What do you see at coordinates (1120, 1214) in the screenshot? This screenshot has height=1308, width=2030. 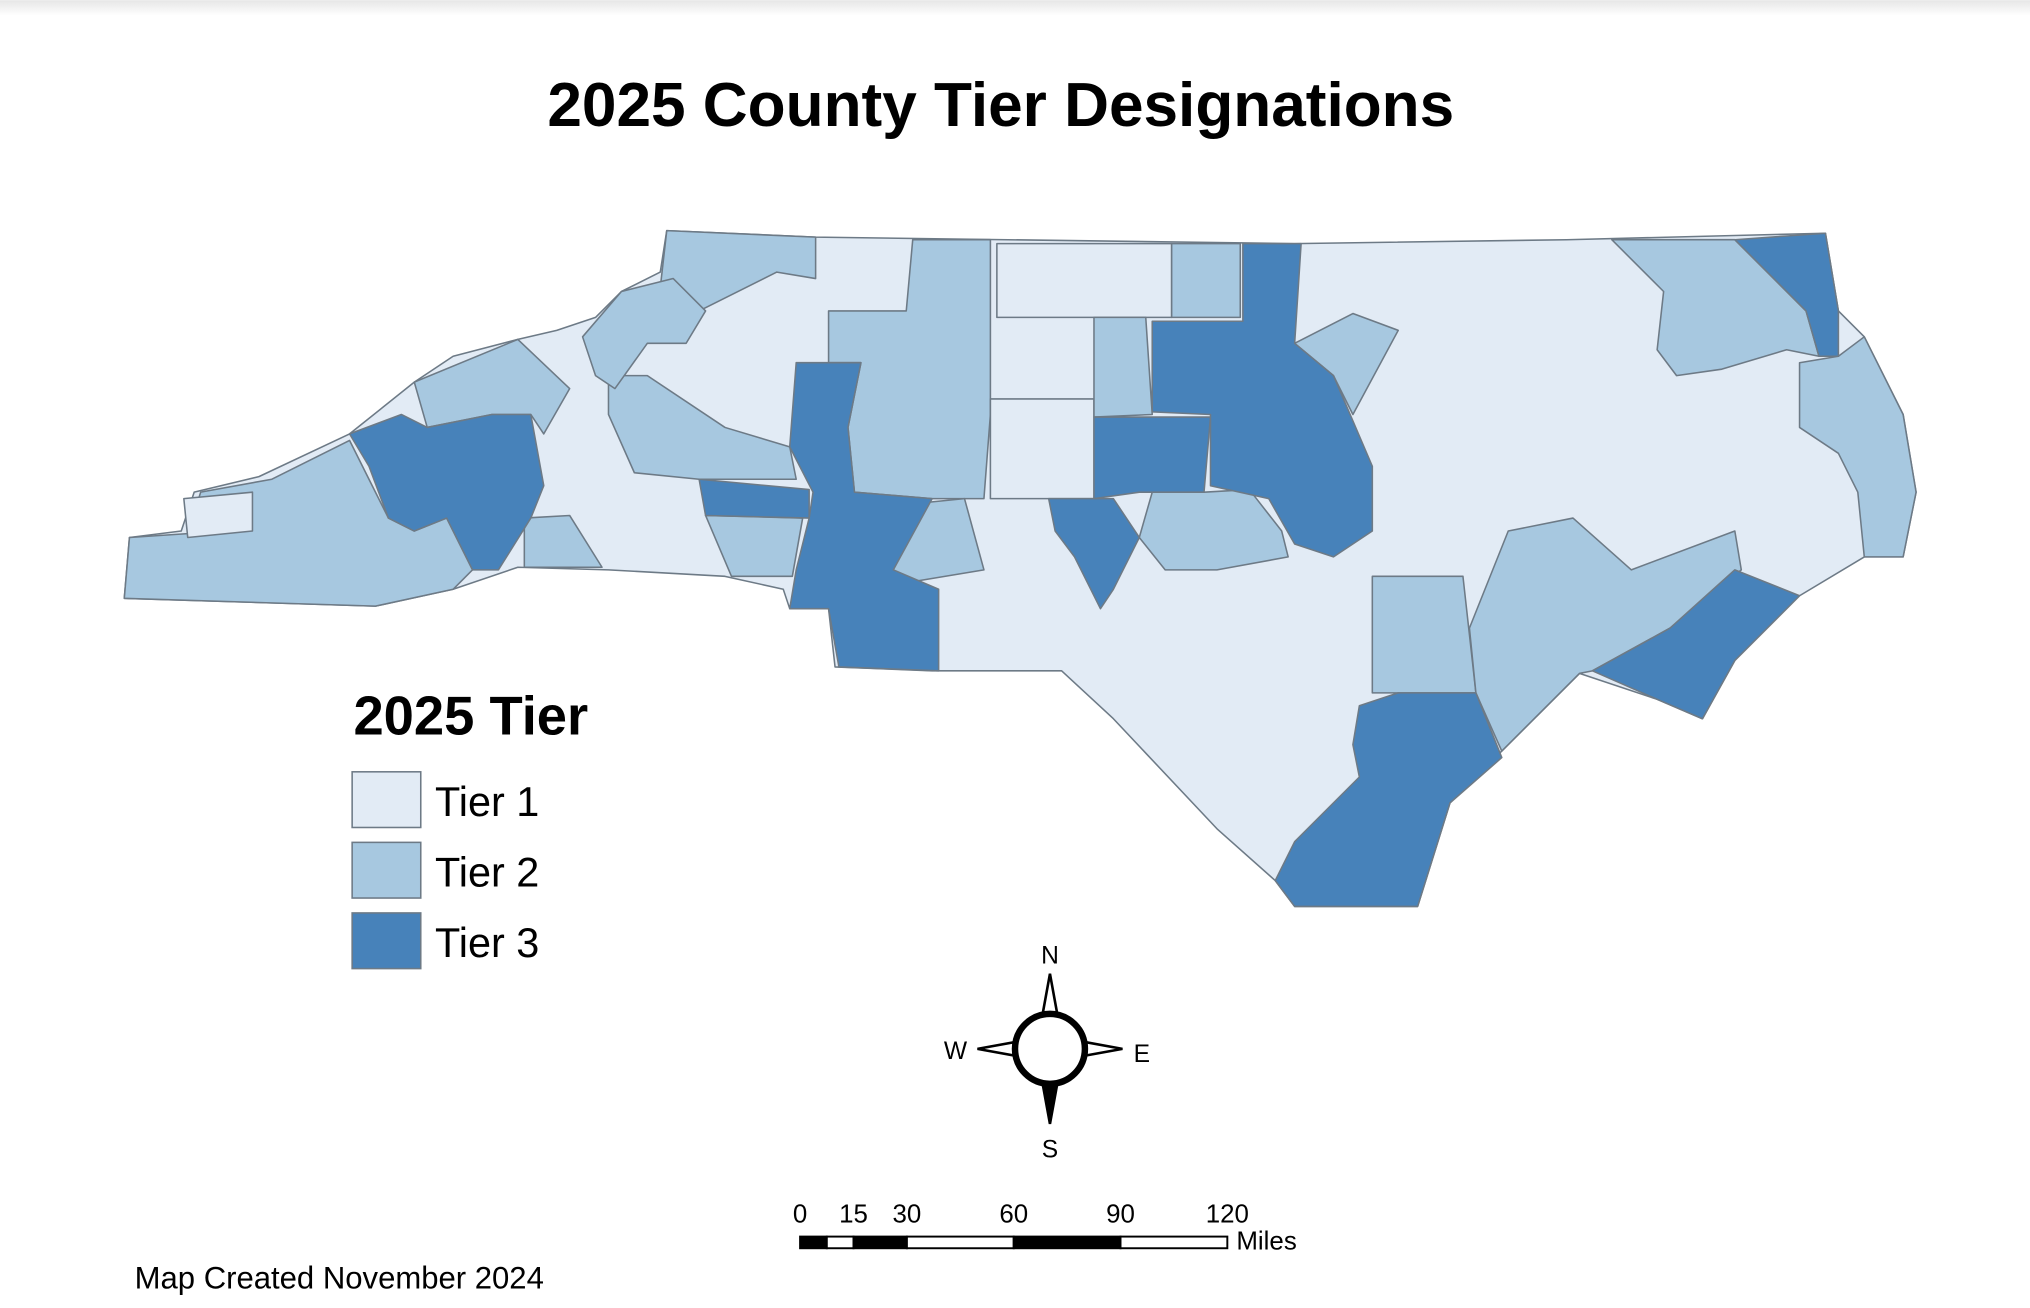 I see `scale-tick-label: 90` at bounding box center [1120, 1214].